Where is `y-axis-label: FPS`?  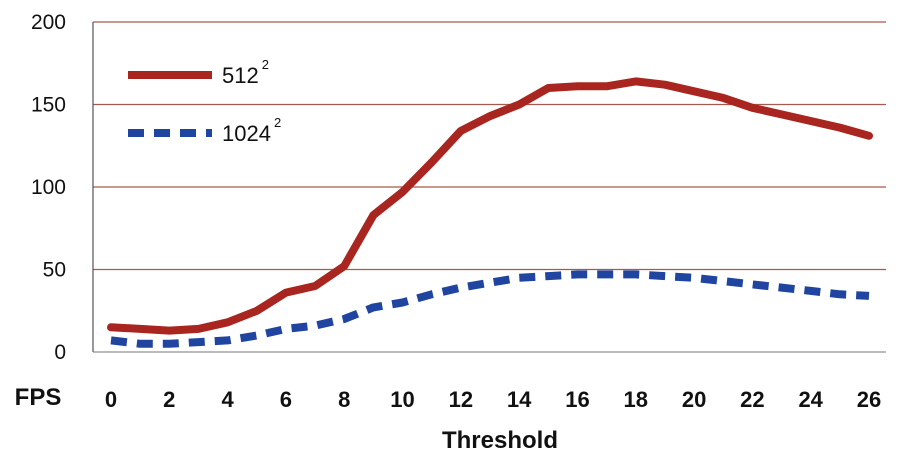
y-axis-label: FPS is located at coordinates (38, 397).